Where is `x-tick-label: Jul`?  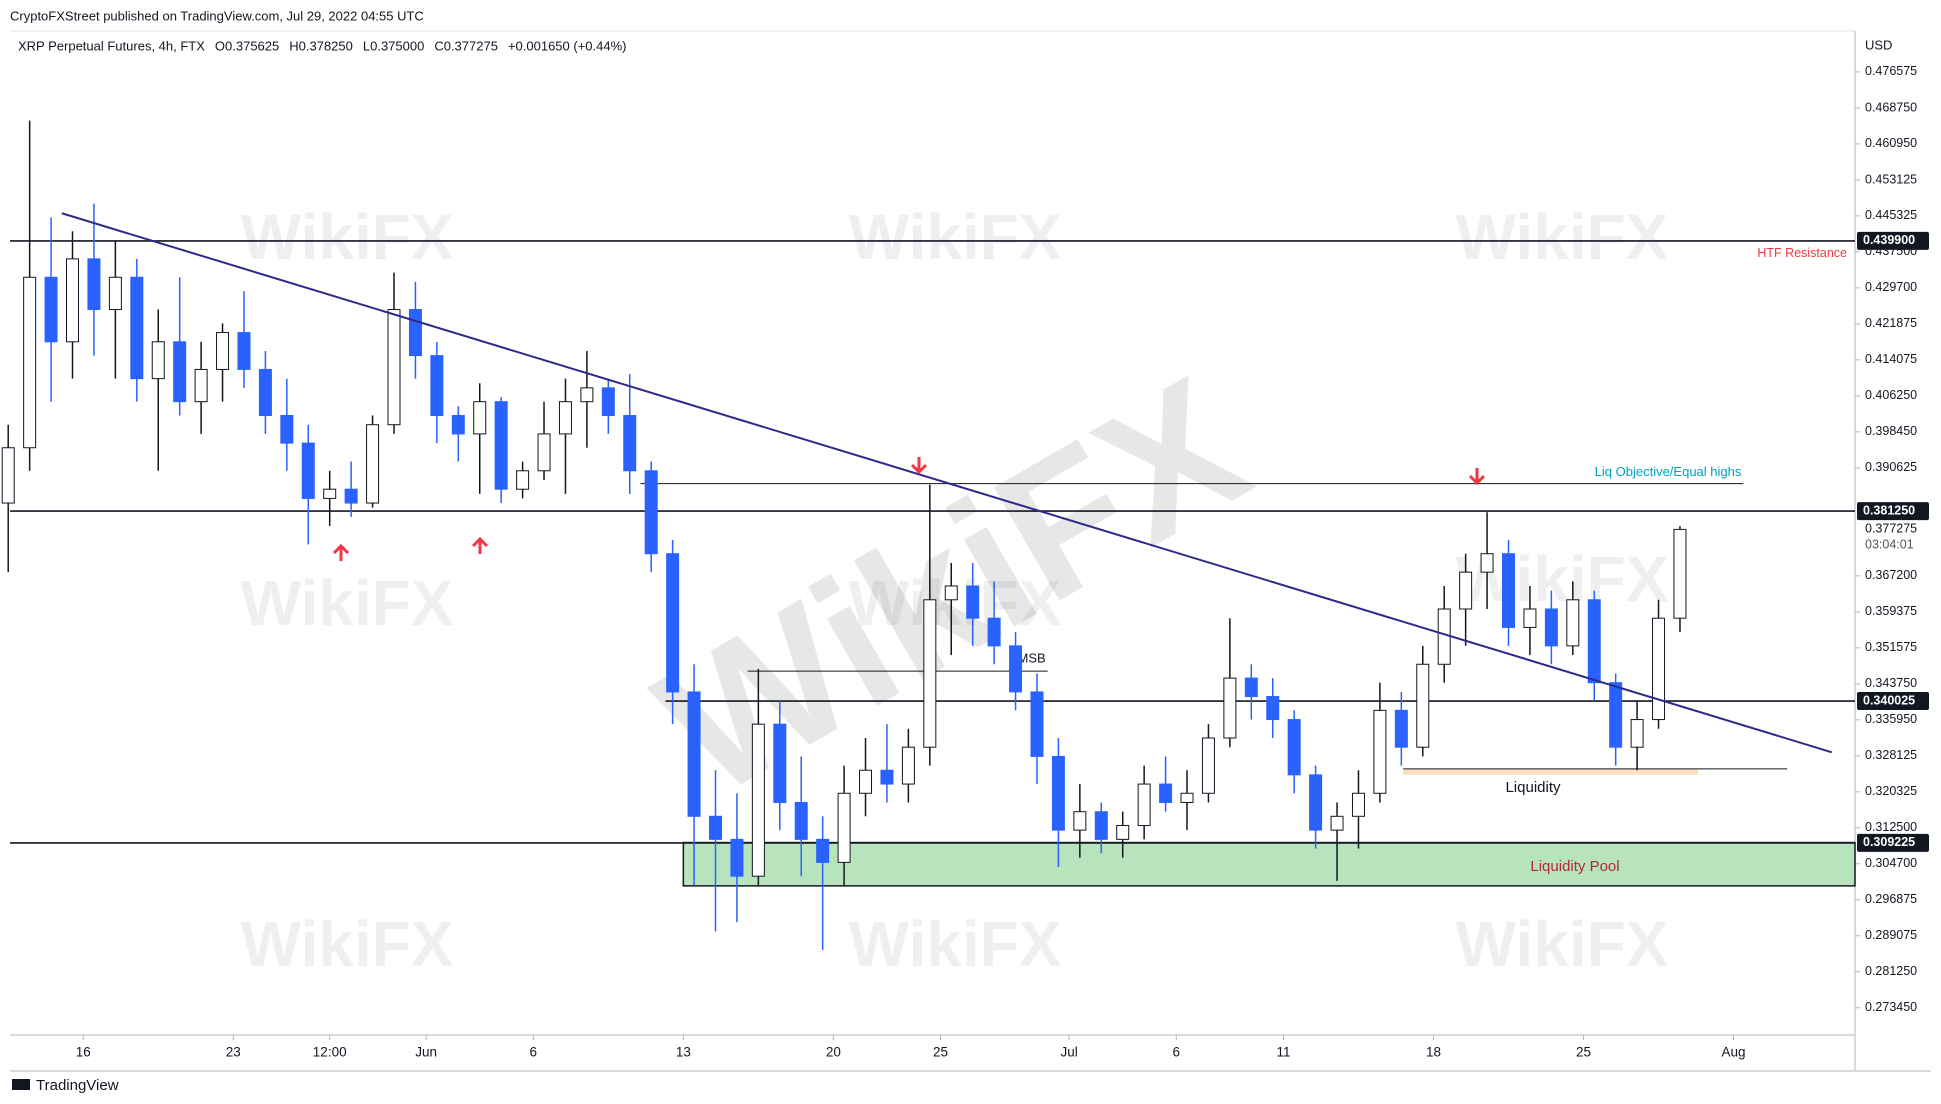 x-tick-label: Jul is located at coordinates (1069, 1052).